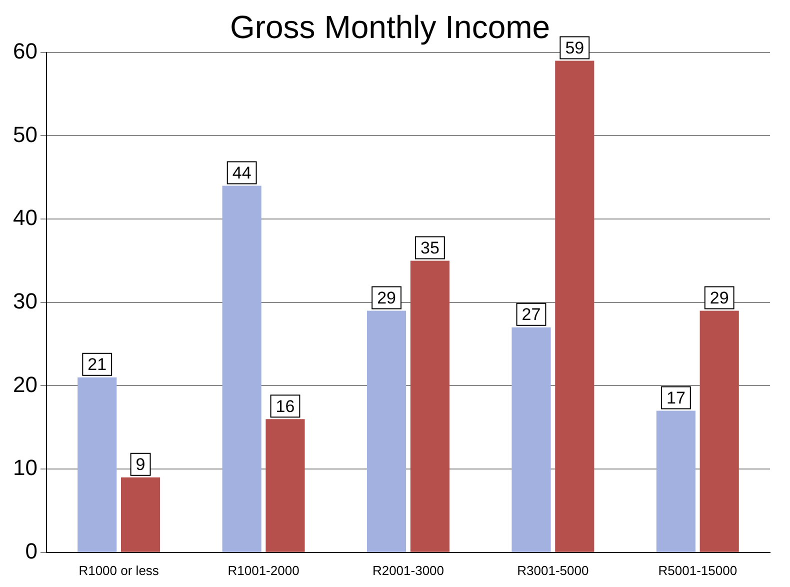 The width and height of the screenshot is (790, 587). Describe the element at coordinates (25, 51) in the screenshot. I see `y-tick-label: 60` at that location.